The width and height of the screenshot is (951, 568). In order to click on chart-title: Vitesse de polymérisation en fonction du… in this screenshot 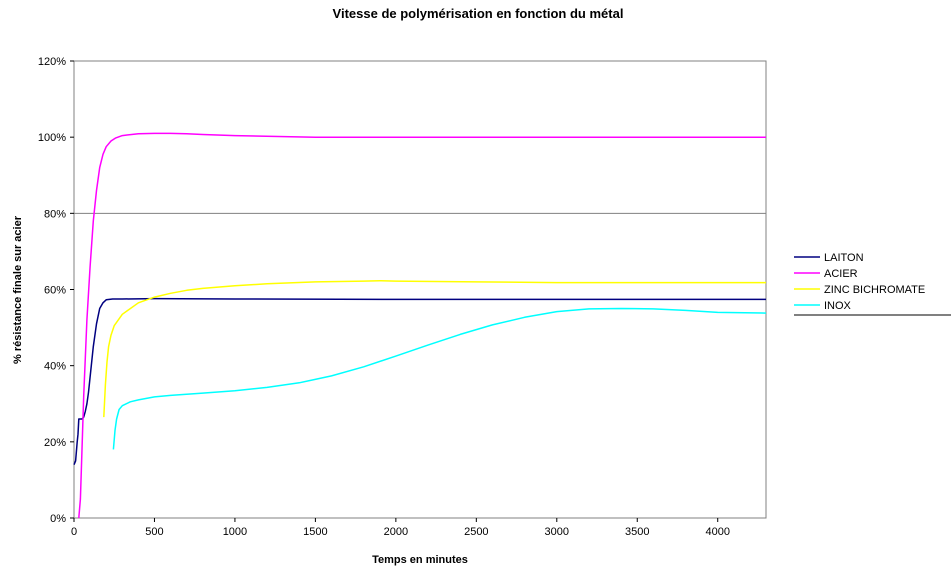, I will do `click(478, 13)`.